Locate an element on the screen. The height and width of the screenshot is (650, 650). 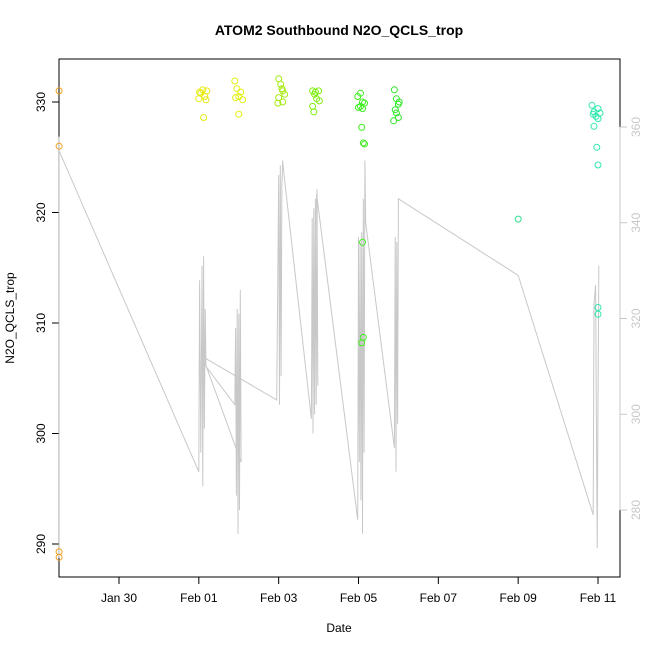
x-tick-label: Feb 09 is located at coordinates (518, 598).